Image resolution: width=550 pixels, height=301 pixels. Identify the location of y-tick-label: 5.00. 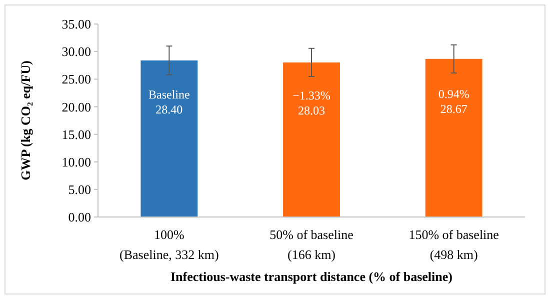
(79, 189).